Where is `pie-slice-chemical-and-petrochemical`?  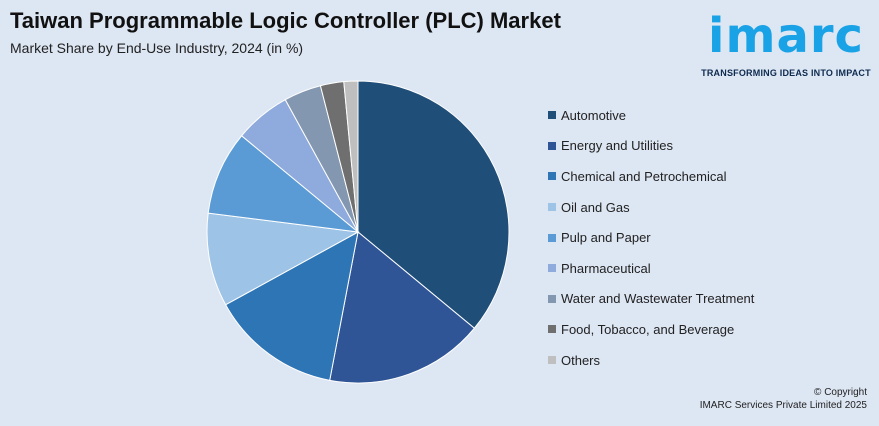
pie-slice-chemical-and-petrochemical is located at coordinates (291, 306).